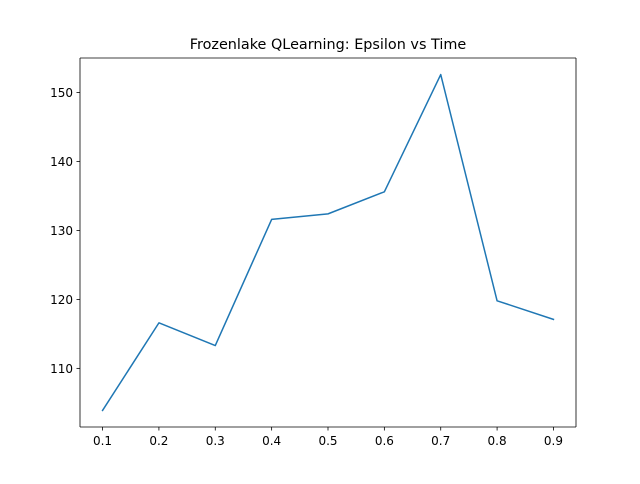  I want to click on x-tick-label: 0.6, so click(384, 441).